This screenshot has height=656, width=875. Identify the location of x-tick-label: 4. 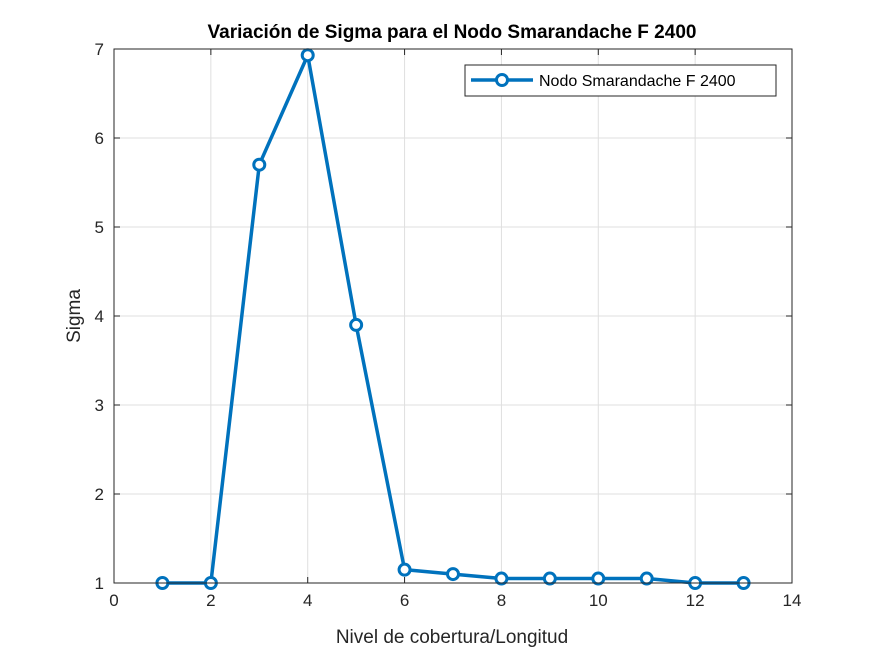
(307, 600).